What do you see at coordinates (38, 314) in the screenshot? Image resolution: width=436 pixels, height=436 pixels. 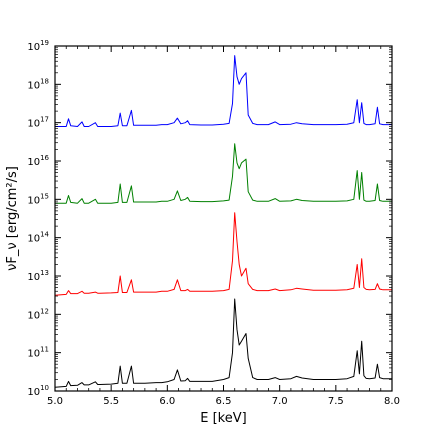 I see `y-tick-label: 1012` at bounding box center [38, 314].